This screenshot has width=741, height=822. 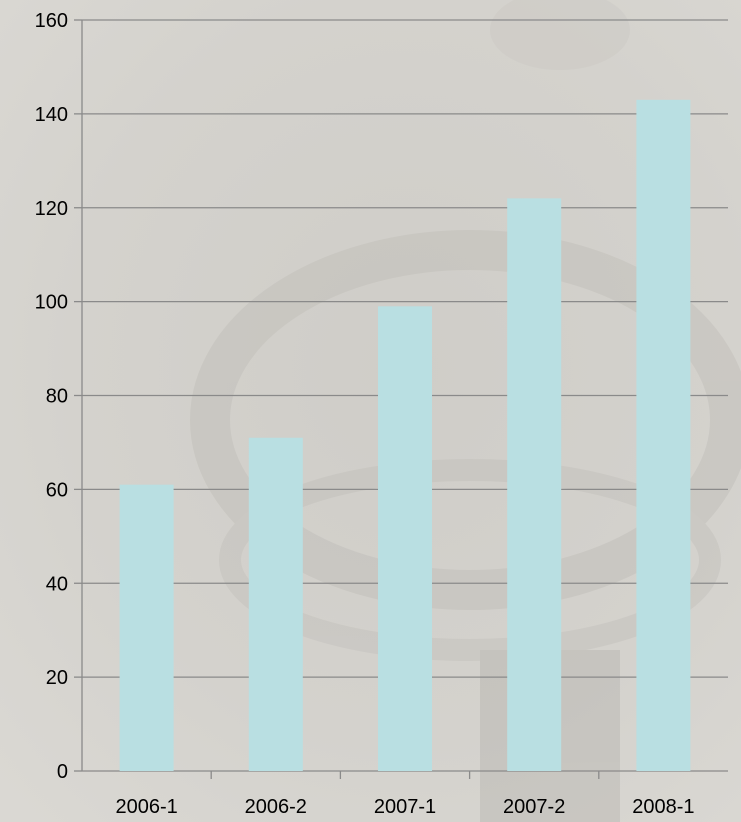 What do you see at coordinates (663, 807) in the screenshot?
I see `x-tick-label: 2008-1` at bounding box center [663, 807].